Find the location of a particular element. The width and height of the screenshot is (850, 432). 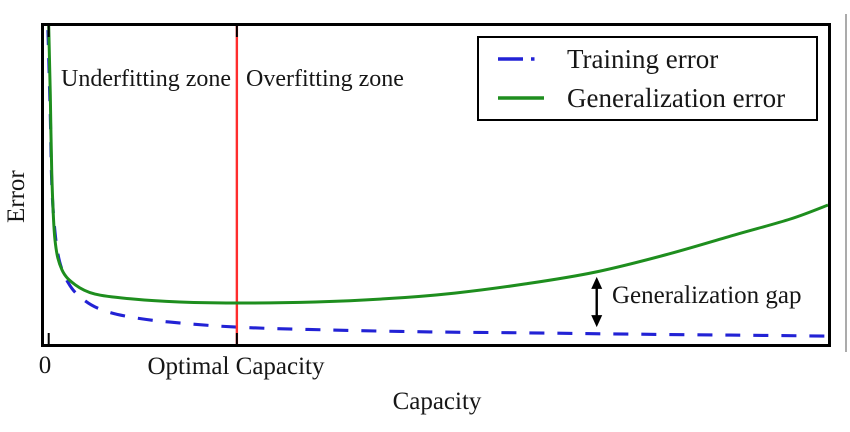

gap-arrow-head-up-icon is located at coordinates (597, 282).